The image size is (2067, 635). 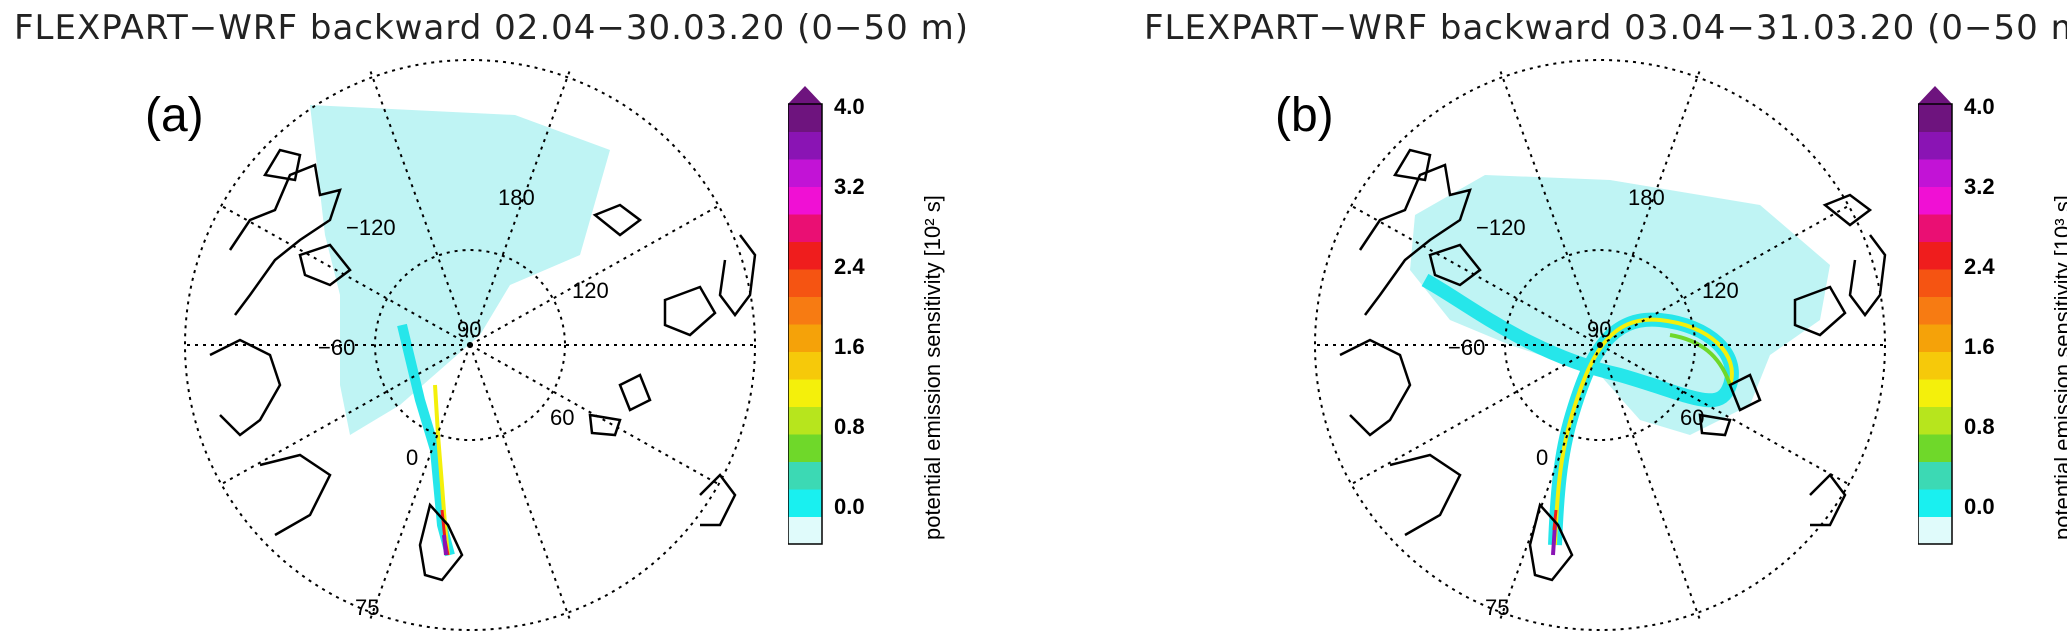 I want to click on panel-label: (a), so click(x=174, y=115).